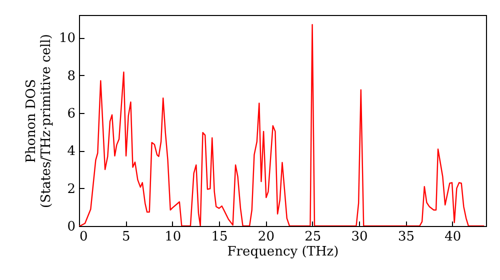  I want to click on y-tick-label: 6, so click(71, 114).